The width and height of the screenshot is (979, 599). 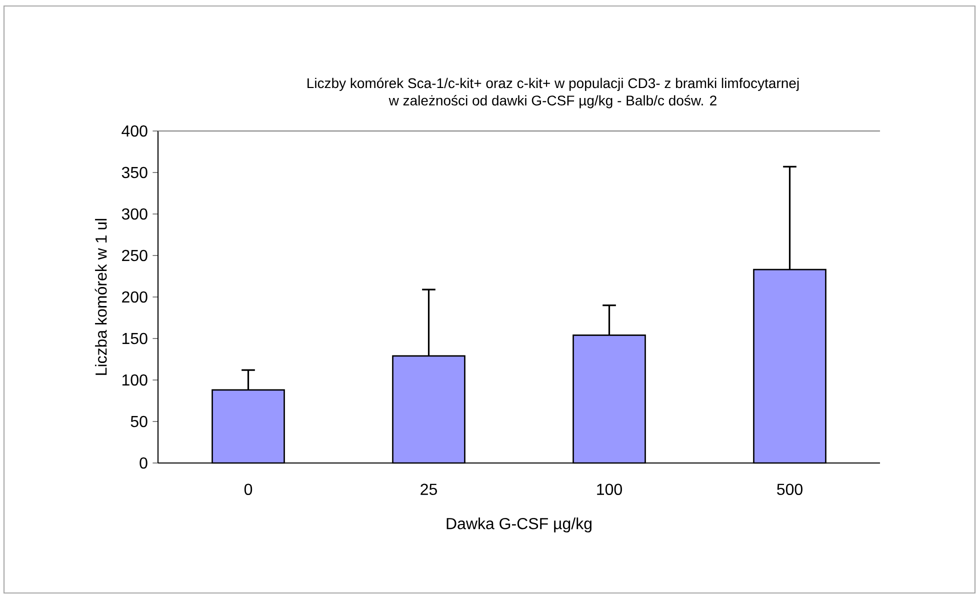 What do you see at coordinates (139, 422) in the screenshot?
I see `y-tick-label: 50` at bounding box center [139, 422].